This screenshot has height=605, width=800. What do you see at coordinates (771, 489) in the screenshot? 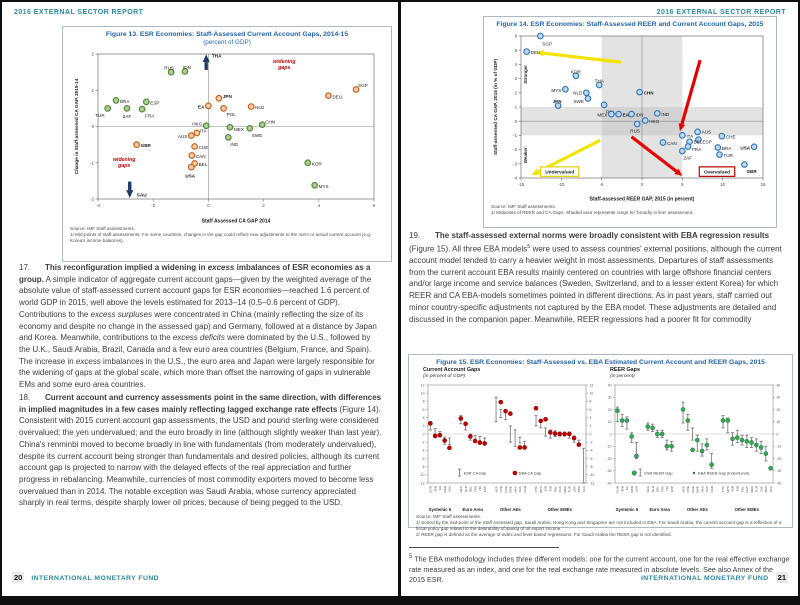
I see `svg-text: SAU` at bounding box center [771, 489].